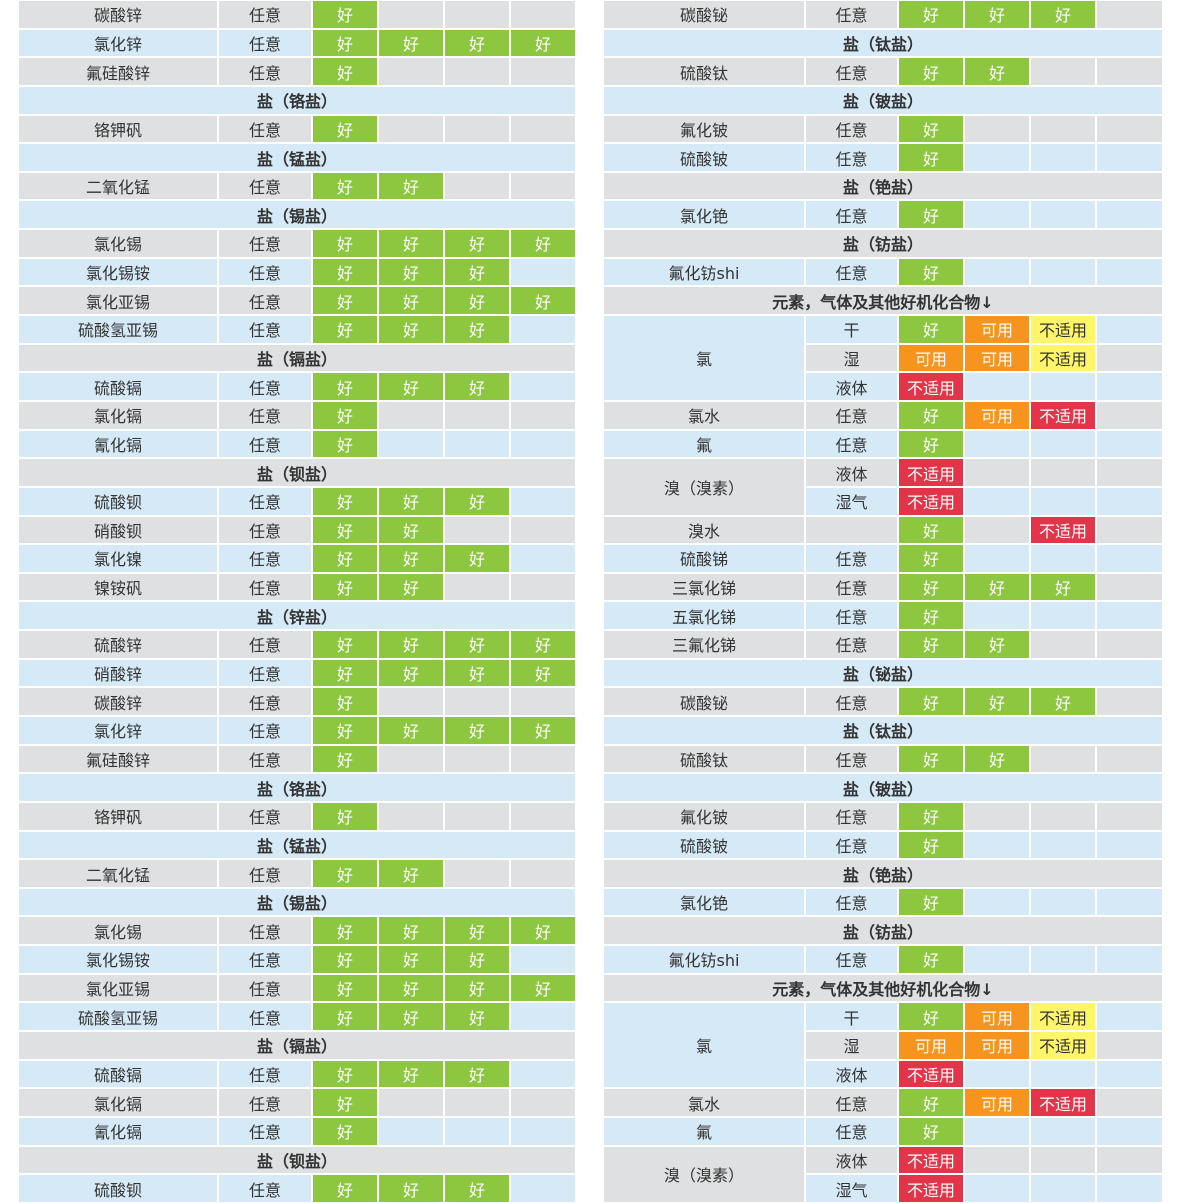 The height and width of the screenshot is (1203, 1199). I want to click on substance-name: 硫酸镉, so click(118, 1074).